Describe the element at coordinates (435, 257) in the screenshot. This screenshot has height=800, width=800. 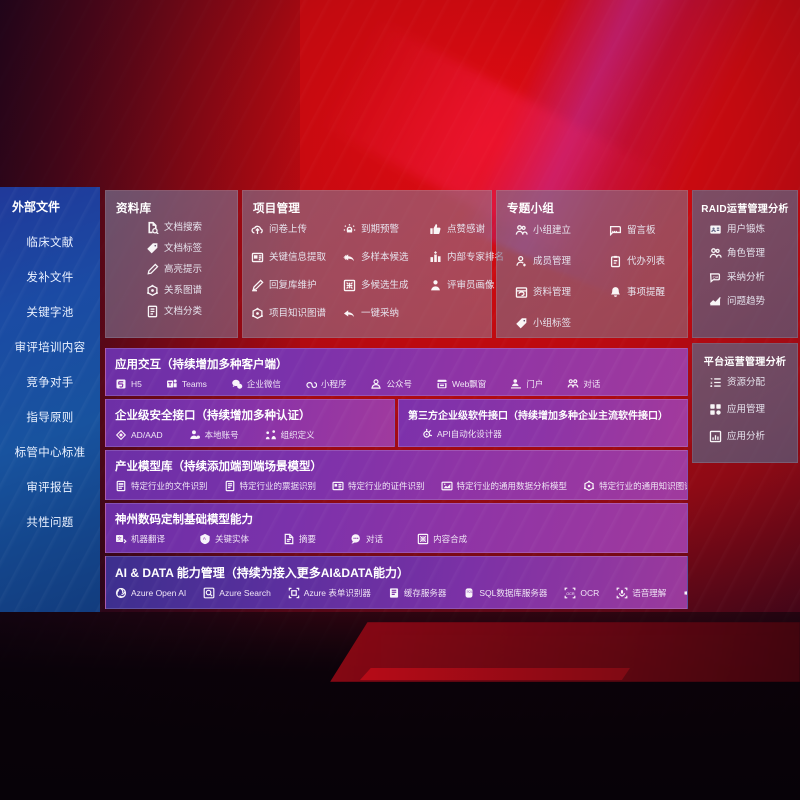
I see `ranking-icon` at that location.